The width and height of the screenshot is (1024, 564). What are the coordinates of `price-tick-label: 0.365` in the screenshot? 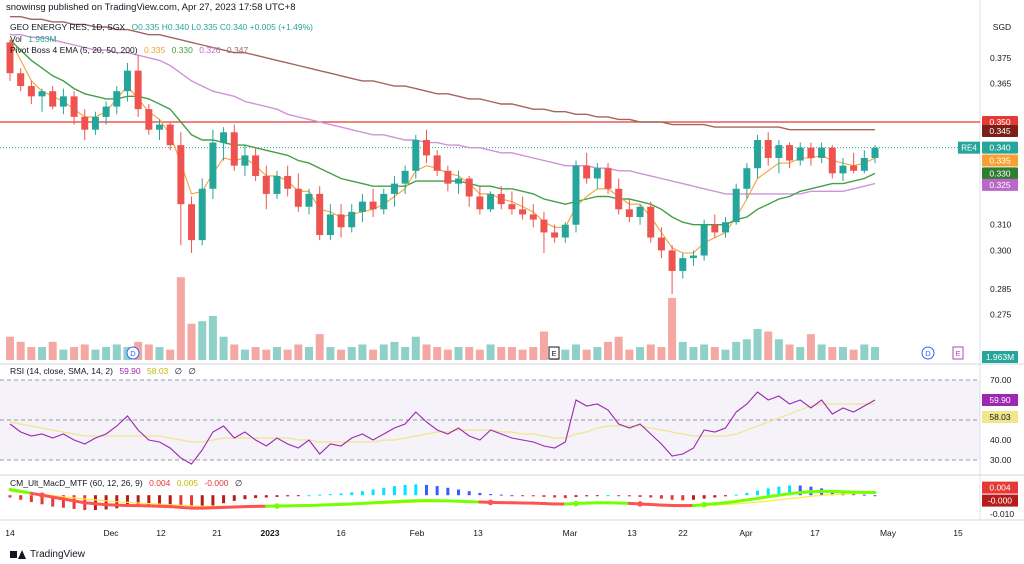 It's located at (1001, 83).